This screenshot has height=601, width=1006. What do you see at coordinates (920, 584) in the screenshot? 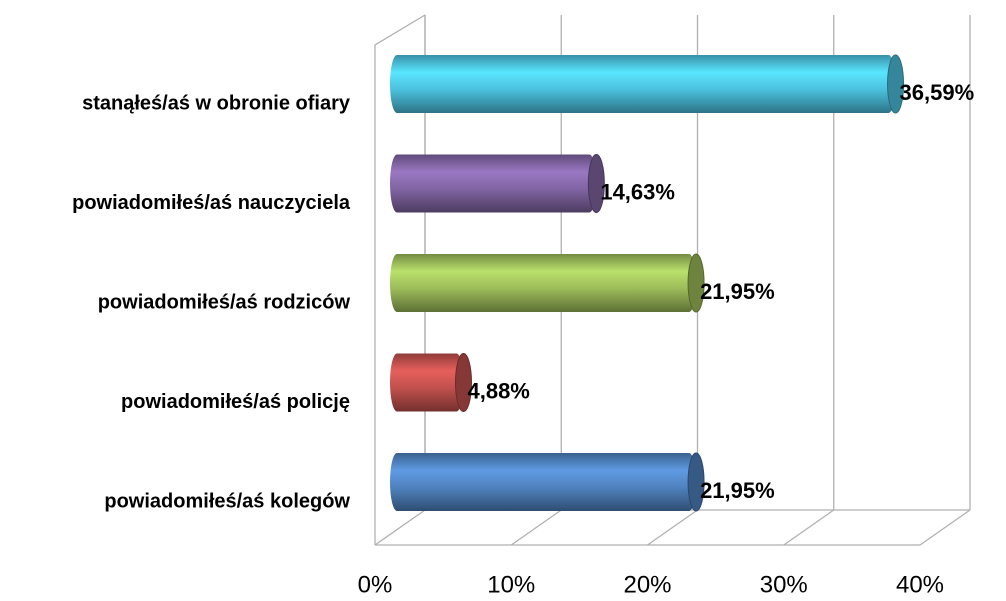
I see `x-tick-label: 40%` at bounding box center [920, 584].